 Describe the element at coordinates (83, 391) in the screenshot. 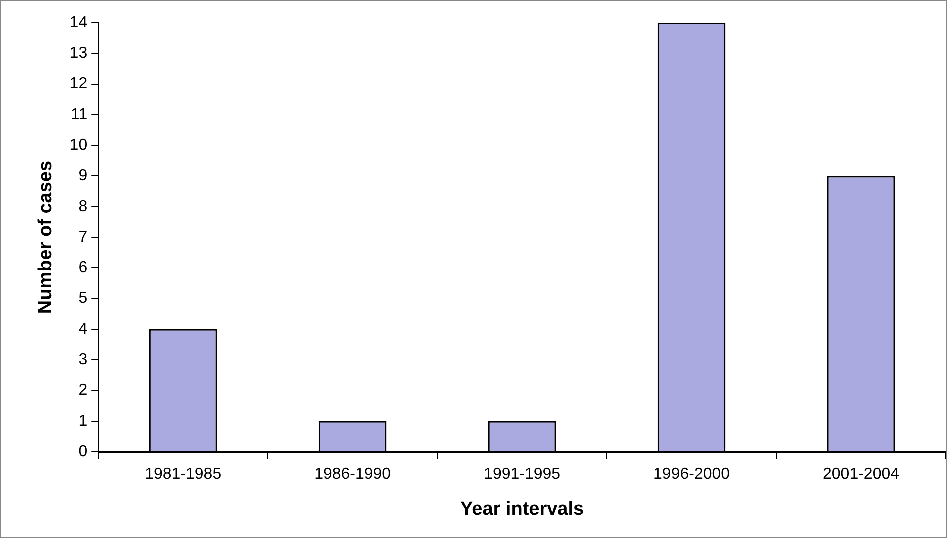

I see `y-tick-label: 2` at that location.